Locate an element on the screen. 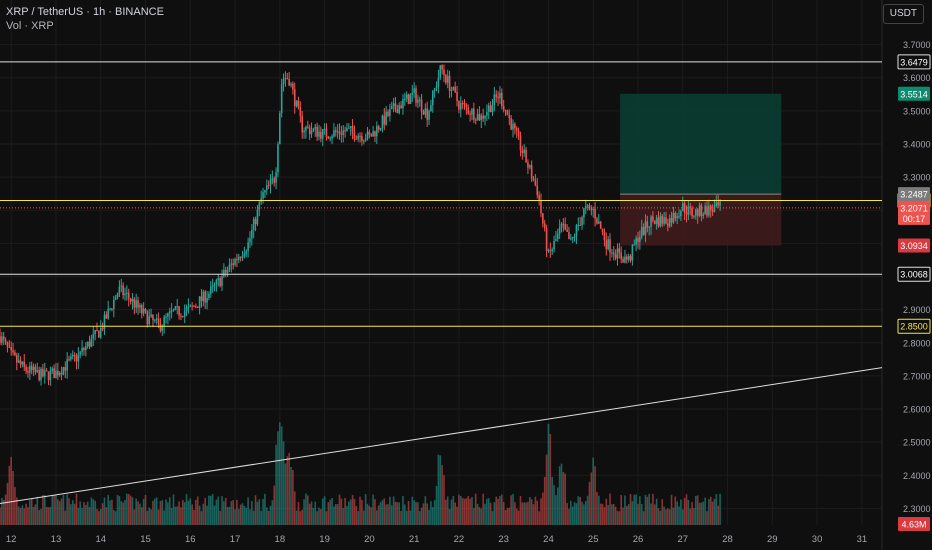 The width and height of the screenshot is (932, 550). x-tick-label: 18 is located at coordinates (280, 539).